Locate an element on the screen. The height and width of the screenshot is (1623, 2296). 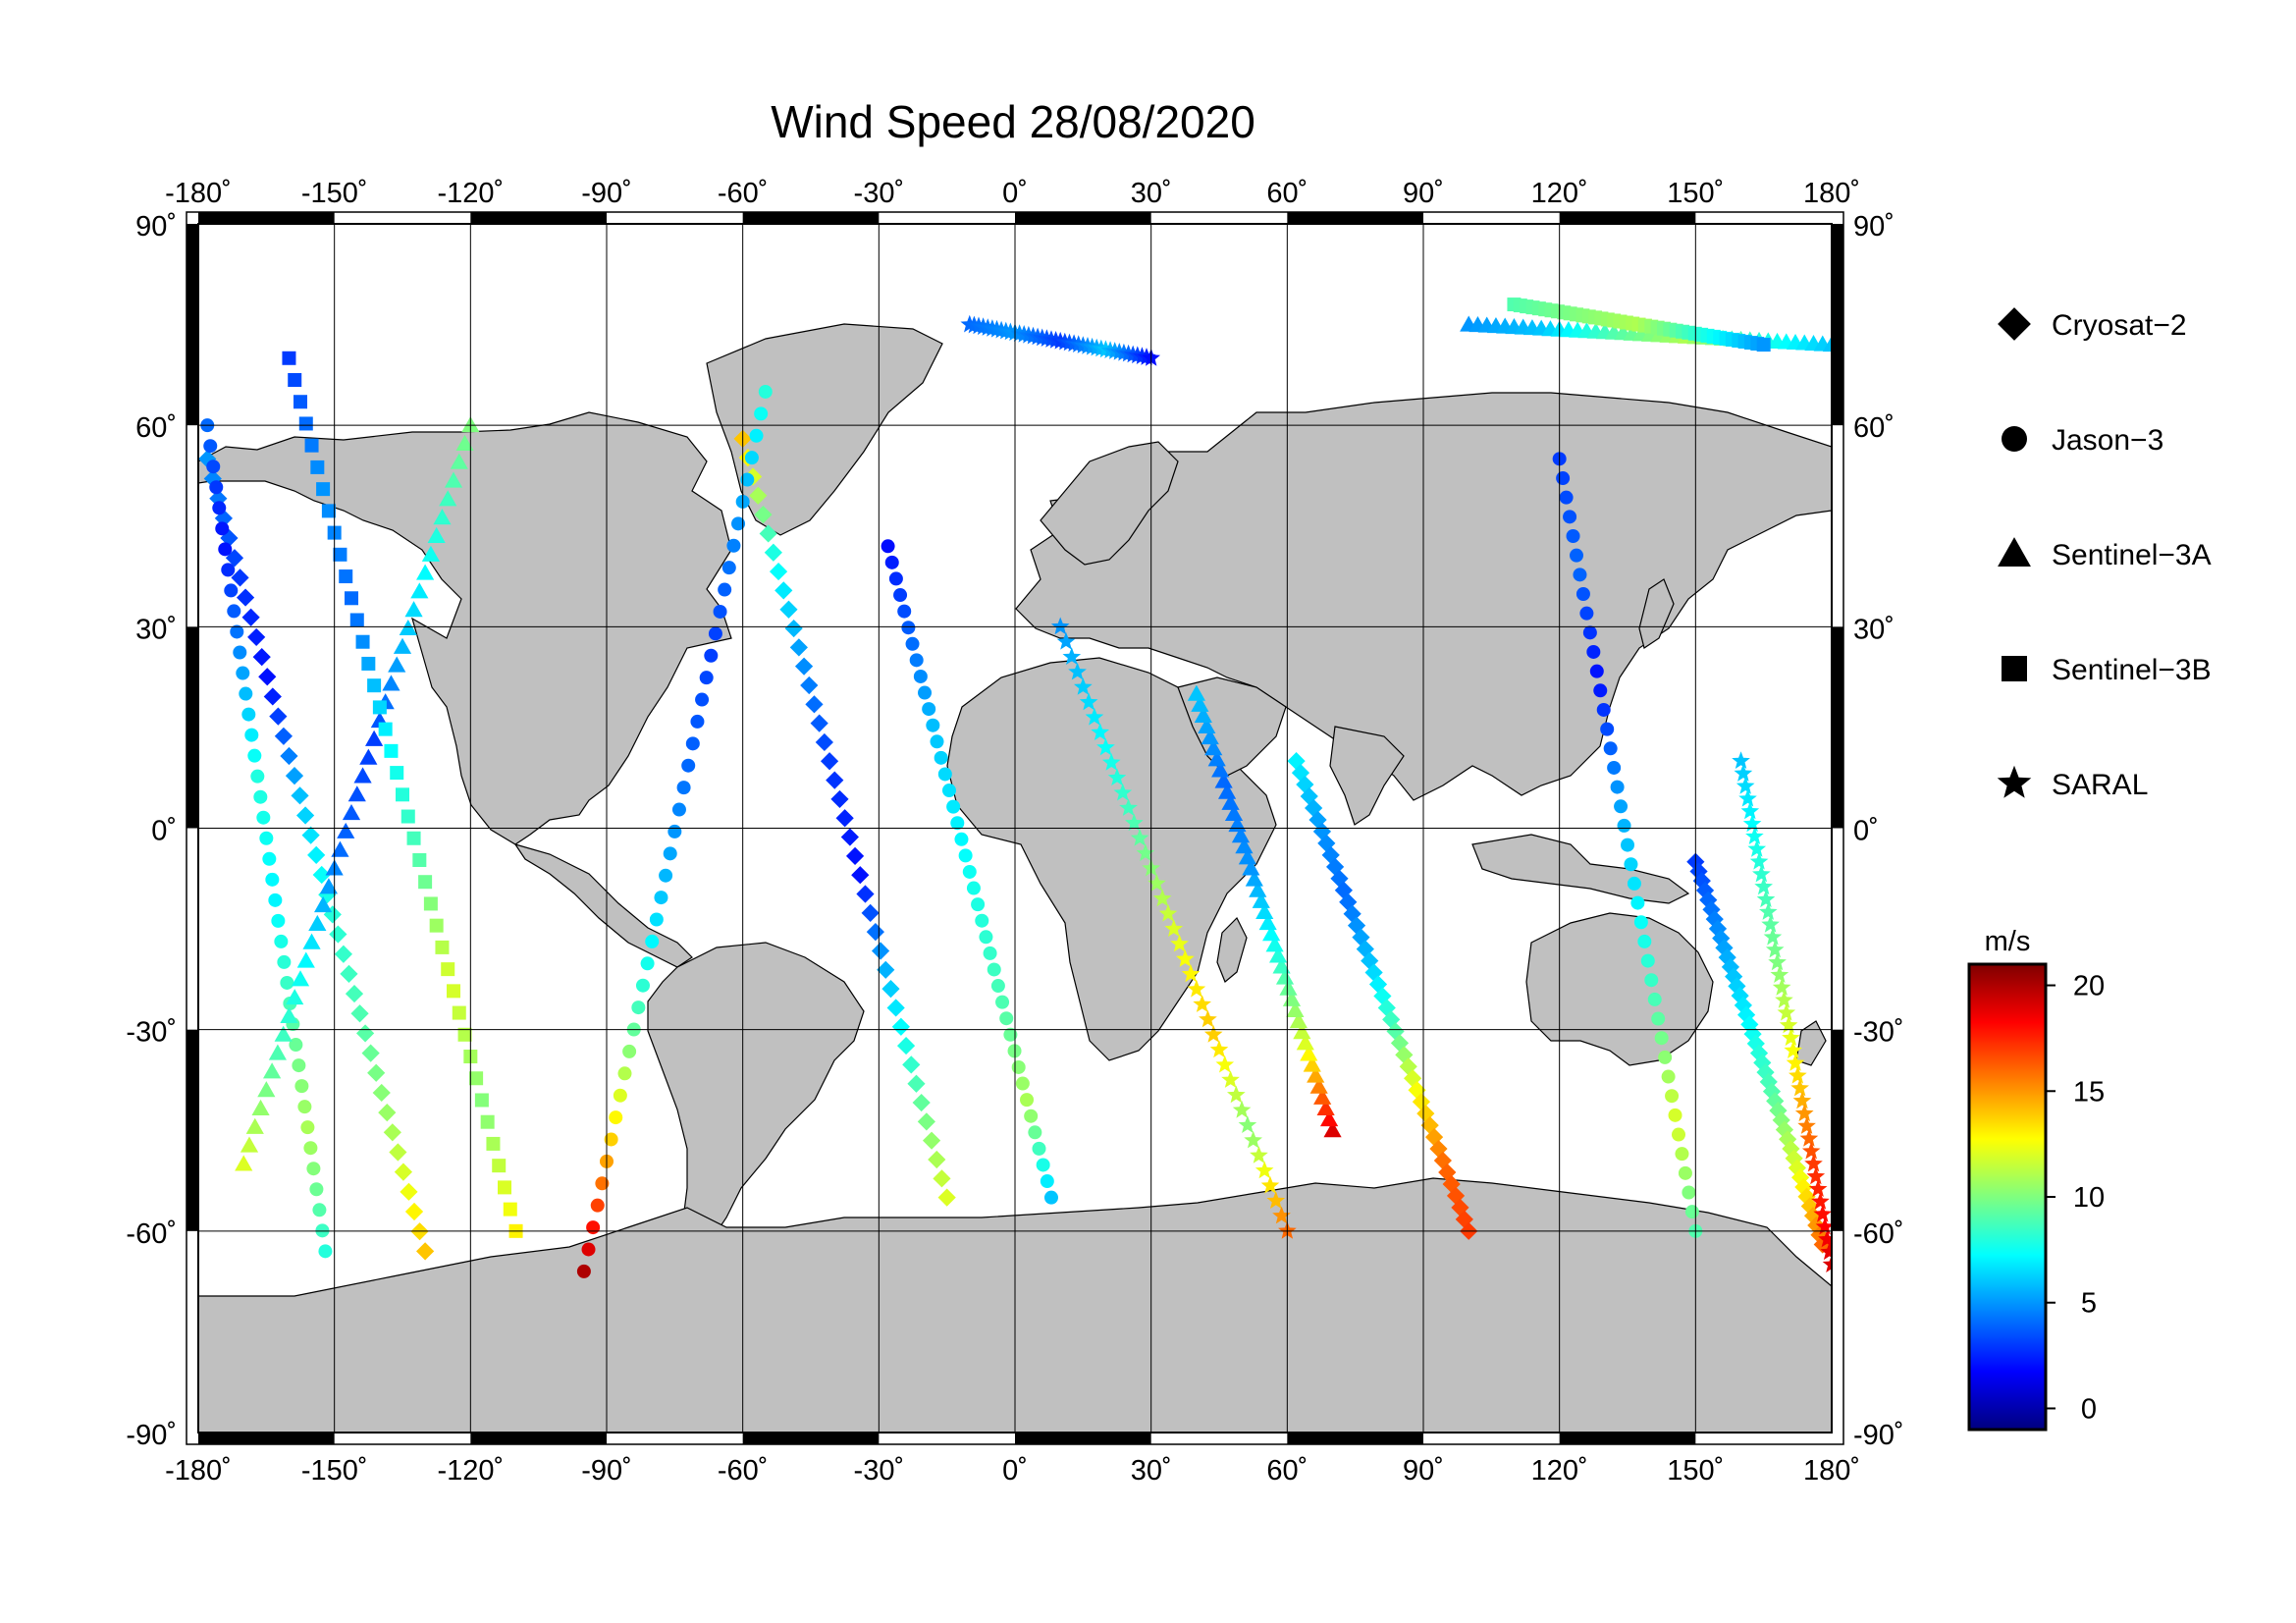
lat-tick-left: -30˚ is located at coordinates (151, 1033).